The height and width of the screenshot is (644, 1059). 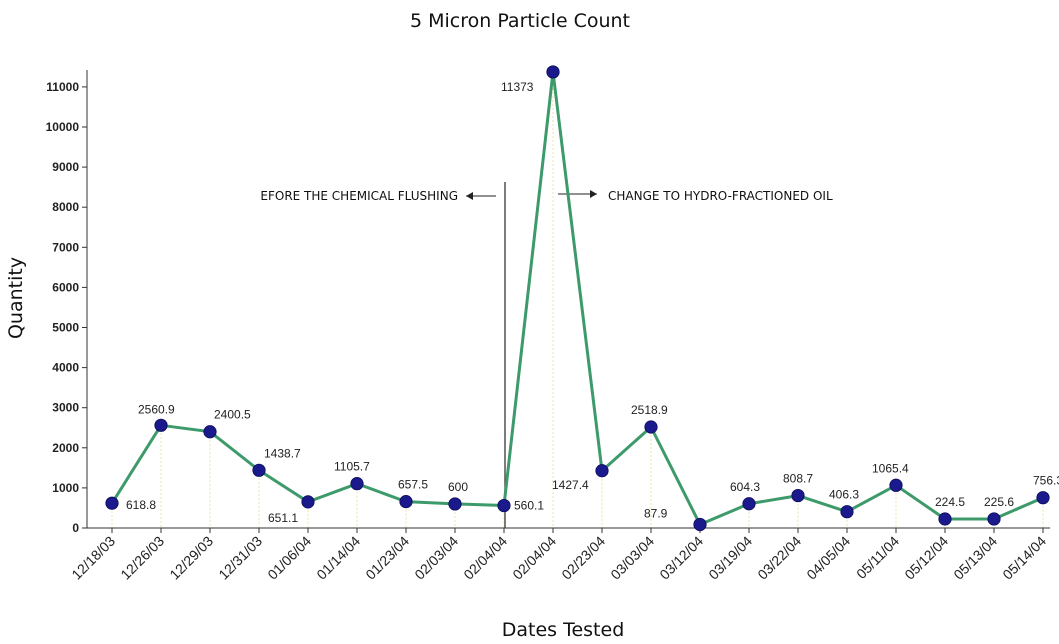 I want to click on x-tick-label: 05/11/04, so click(x=877, y=557).